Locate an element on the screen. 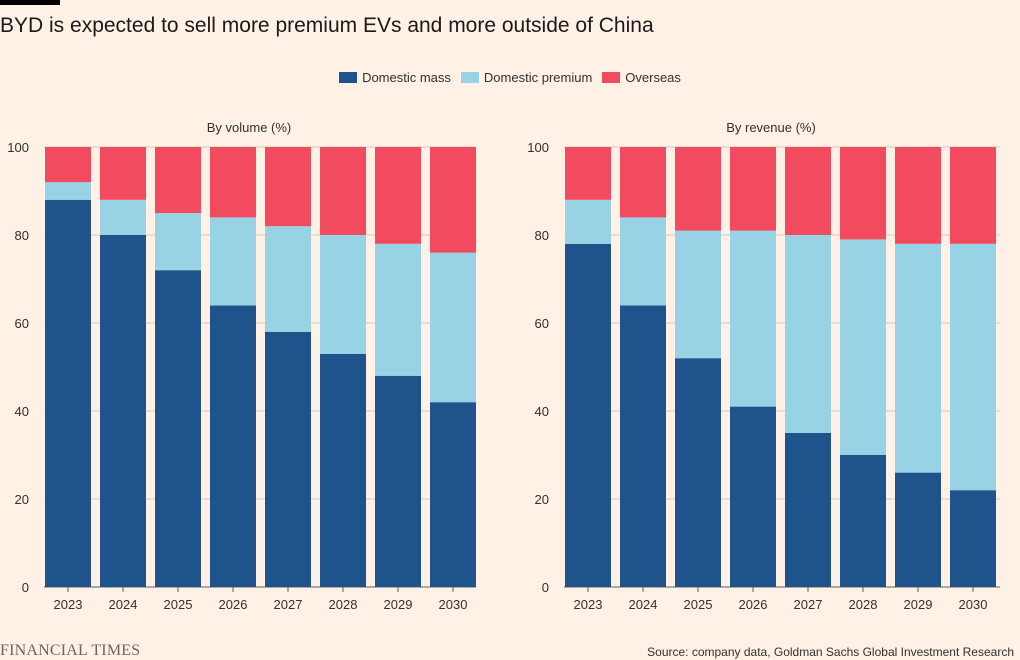 The height and width of the screenshot is (660, 1020). legend: Domestic mass Domestic premium Overseas is located at coordinates (510, 77).